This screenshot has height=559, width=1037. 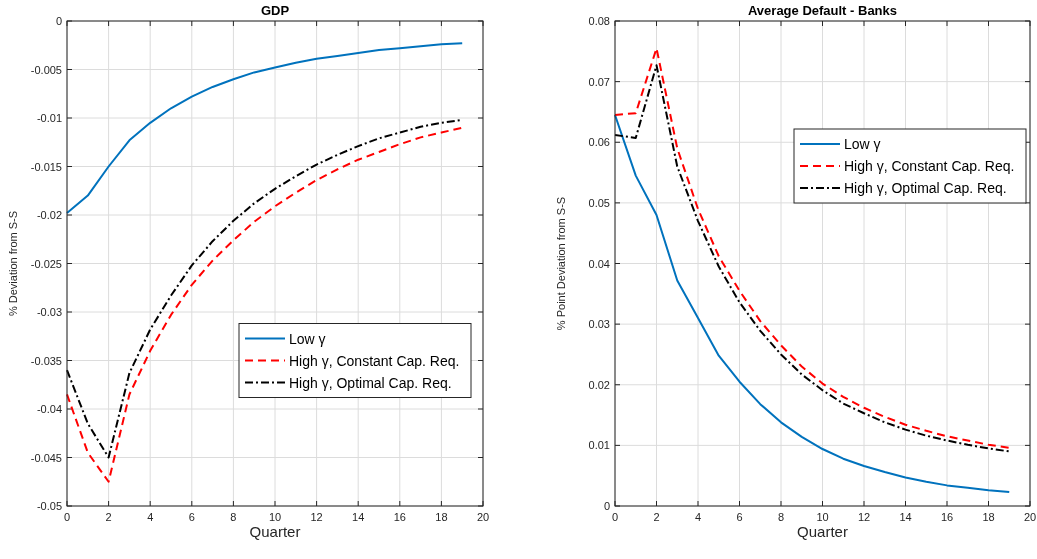 I want to click on y-tick-label: 0.05, so click(x=599, y=202).